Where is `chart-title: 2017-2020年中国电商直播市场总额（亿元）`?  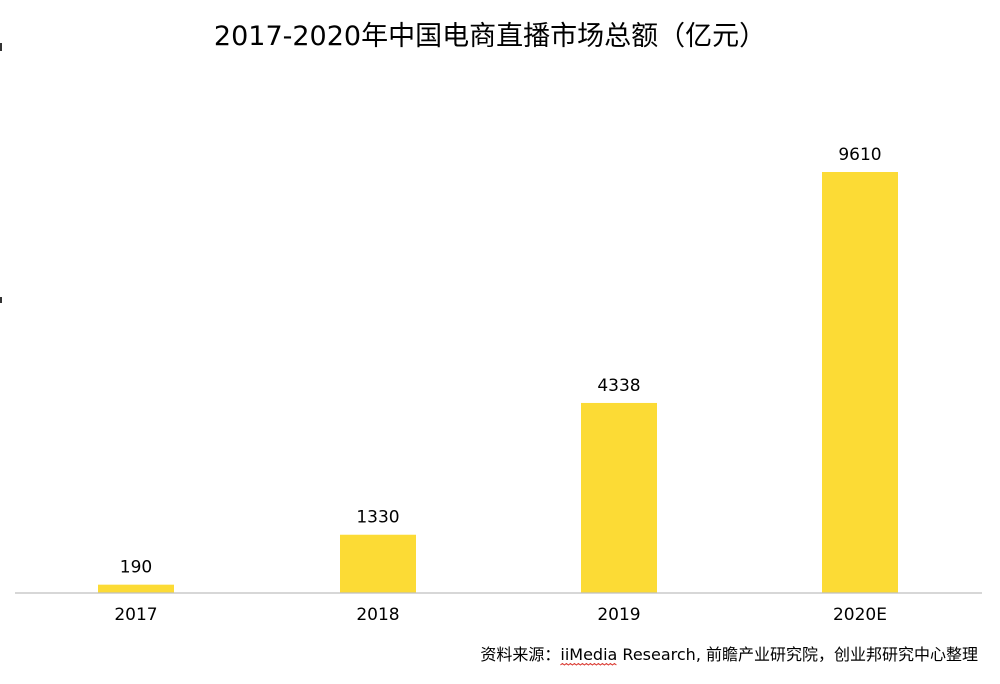 chart-title: 2017-2020年中国电商直播市场总额（亿元） is located at coordinates (490, 36).